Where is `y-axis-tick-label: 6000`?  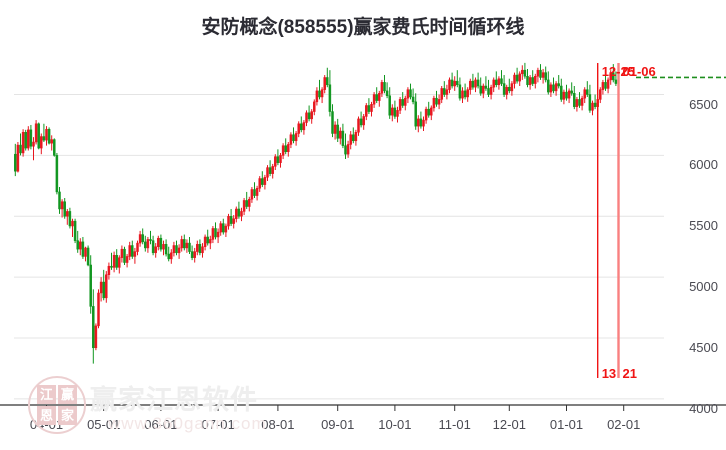
y-axis-tick-label: 6000 is located at coordinates (703, 165).